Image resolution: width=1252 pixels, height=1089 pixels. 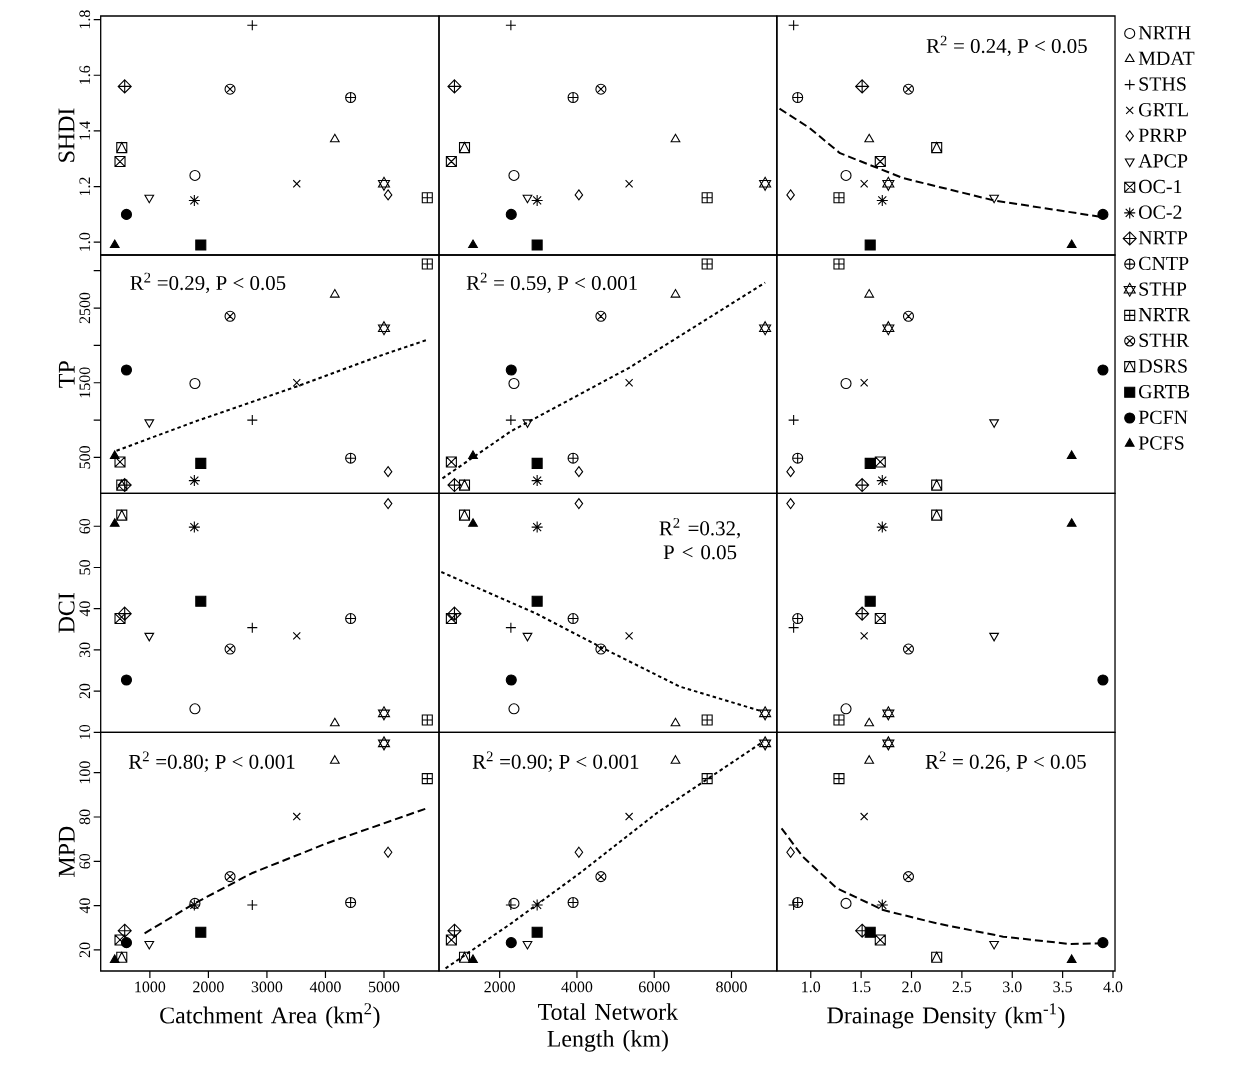 What do you see at coordinates (1163, 161) in the screenshot?
I see `legend-label: APCP` at bounding box center [1163, 161].